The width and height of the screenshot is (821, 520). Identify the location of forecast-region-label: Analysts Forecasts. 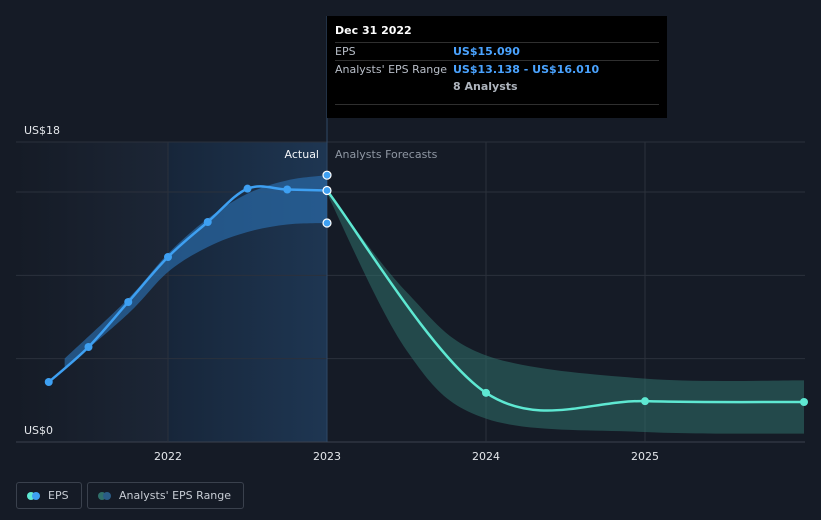
(386, 154).